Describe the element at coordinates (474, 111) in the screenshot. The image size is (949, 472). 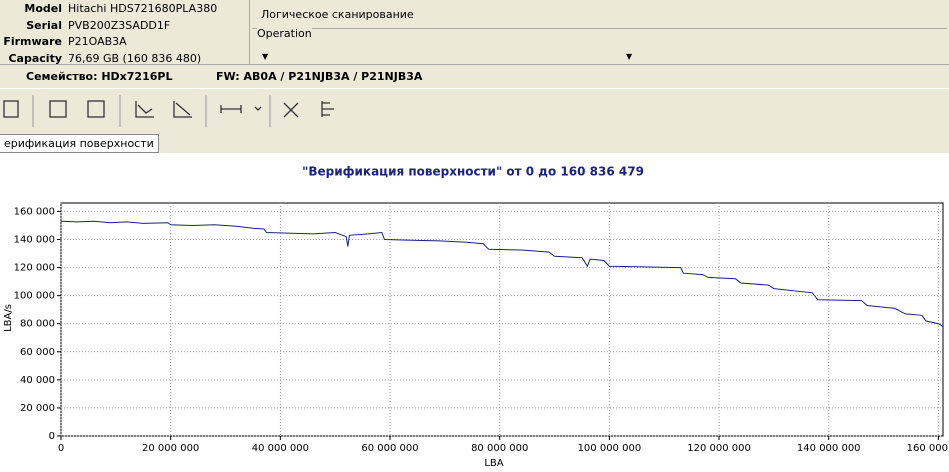
I see `toolbar` at that location.